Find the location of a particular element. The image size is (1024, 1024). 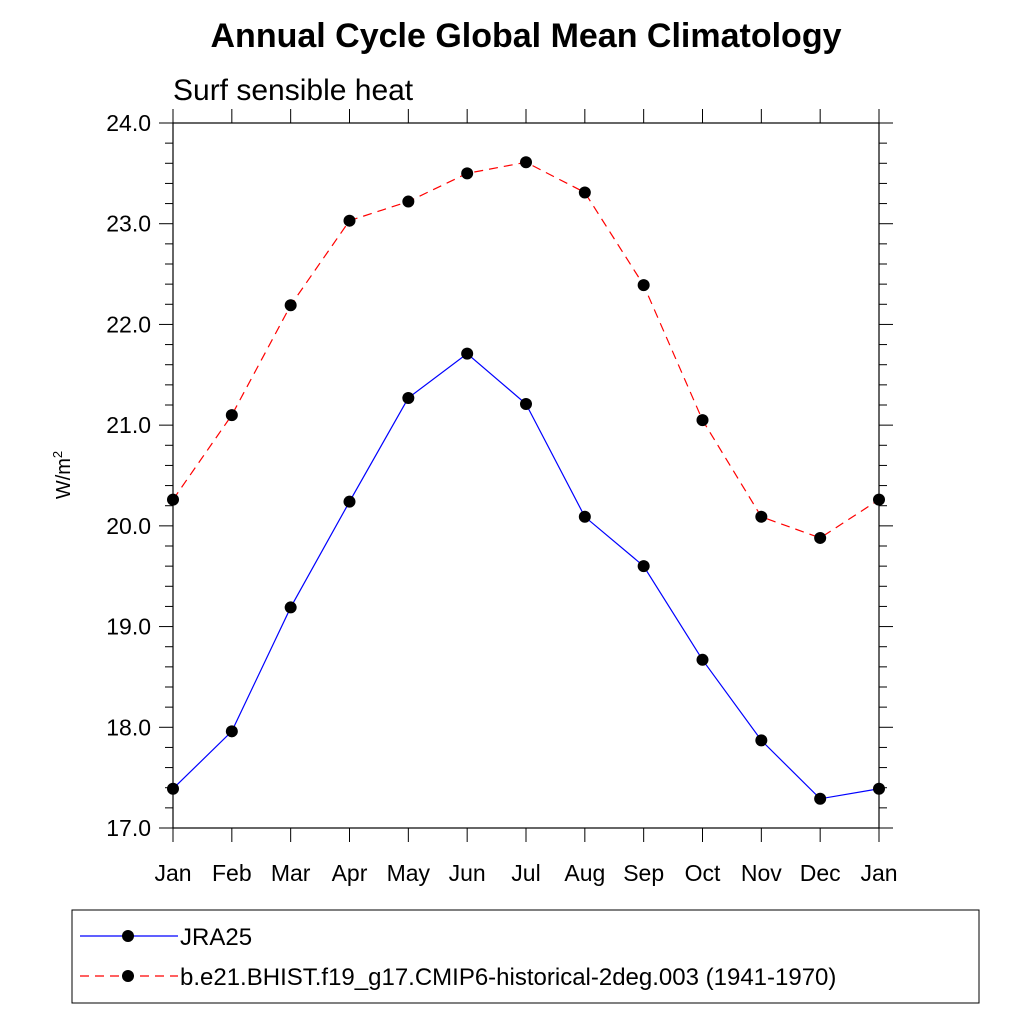

y-tick-label: 20.0 is located at coordinates (128, 526).